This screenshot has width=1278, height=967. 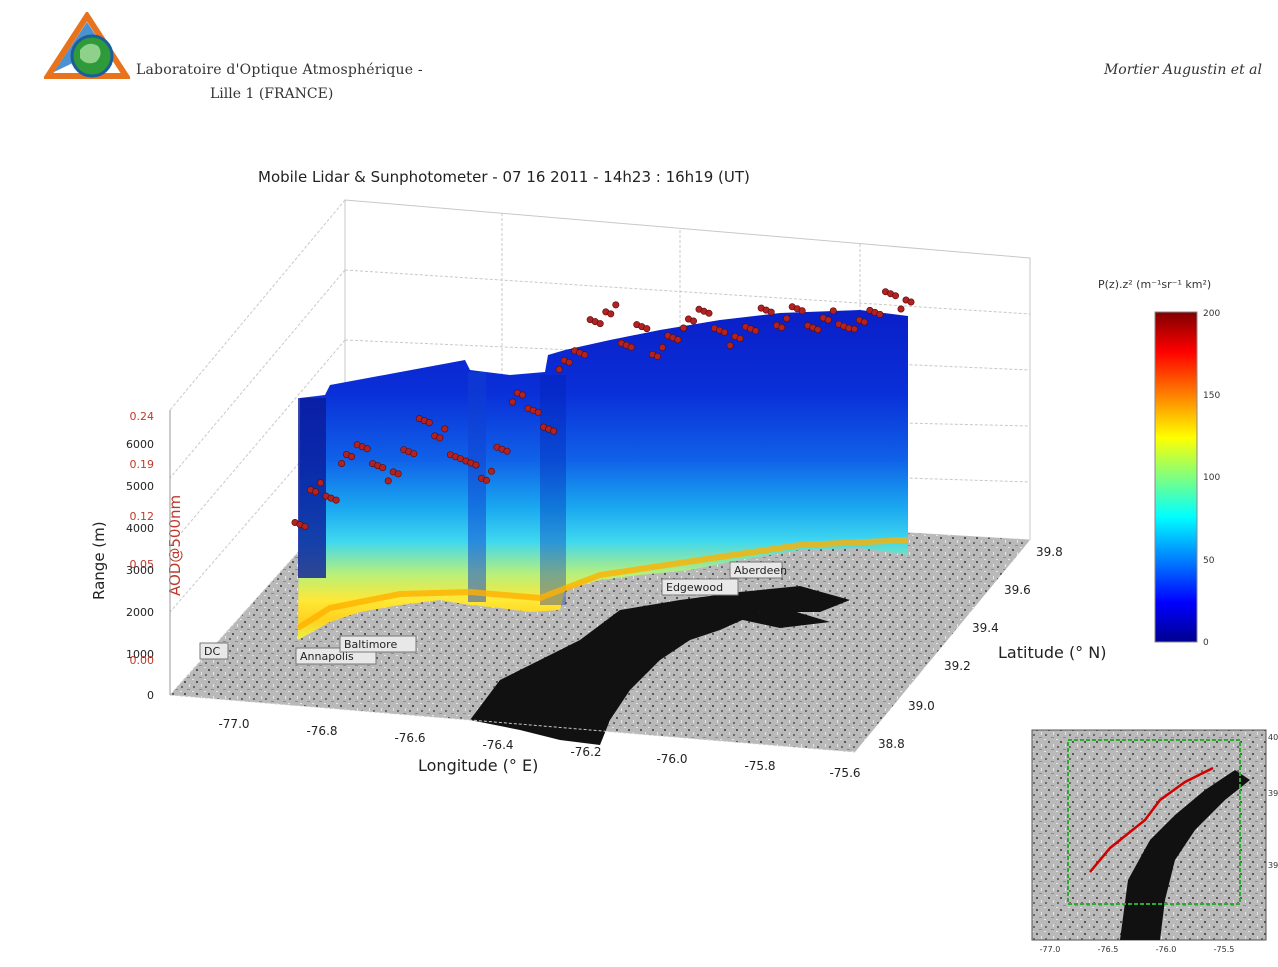 I want to click on y-tick-1: 39.0, so click(x=921, y=706).